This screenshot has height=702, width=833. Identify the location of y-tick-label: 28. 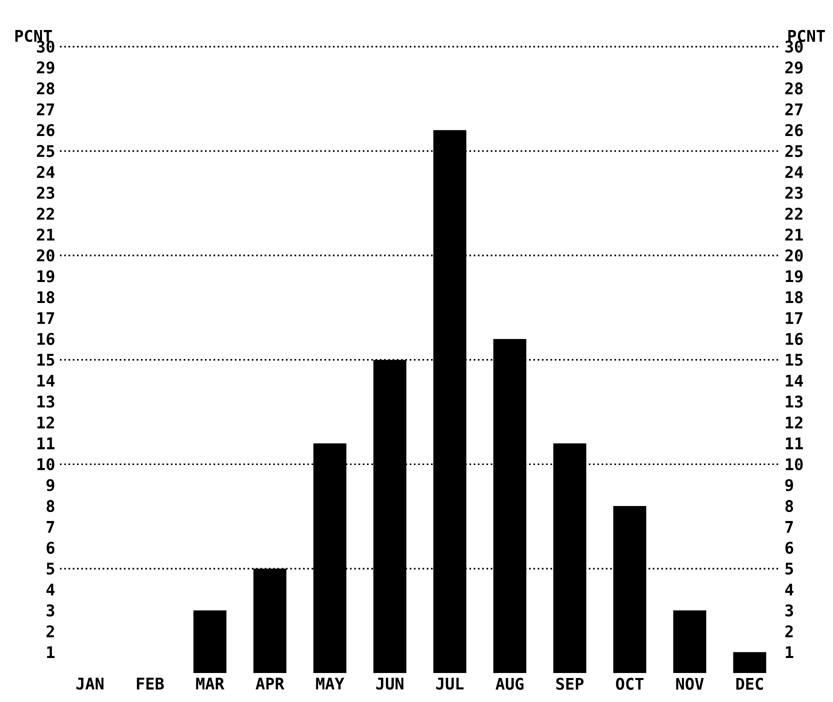
(45, 88).